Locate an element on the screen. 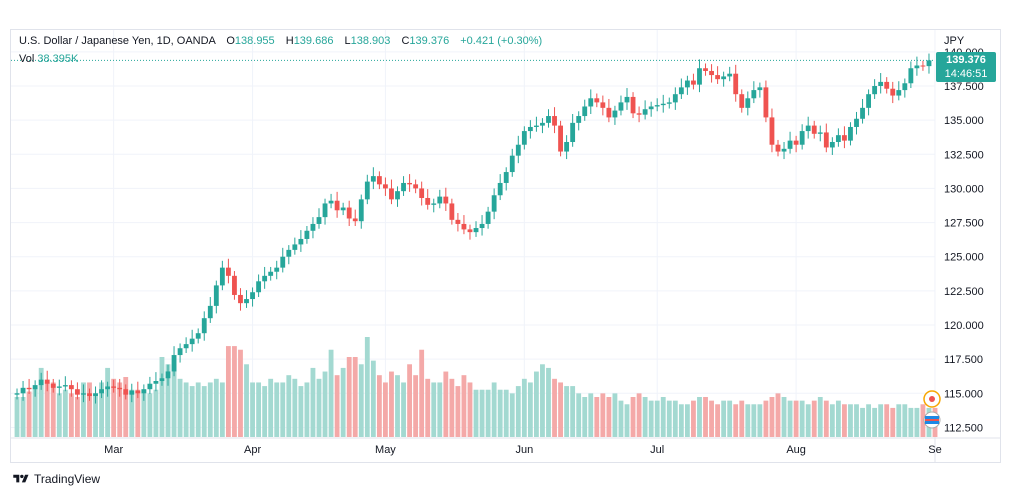  x-tick-label: Jul is located at coordinates (657, 450).